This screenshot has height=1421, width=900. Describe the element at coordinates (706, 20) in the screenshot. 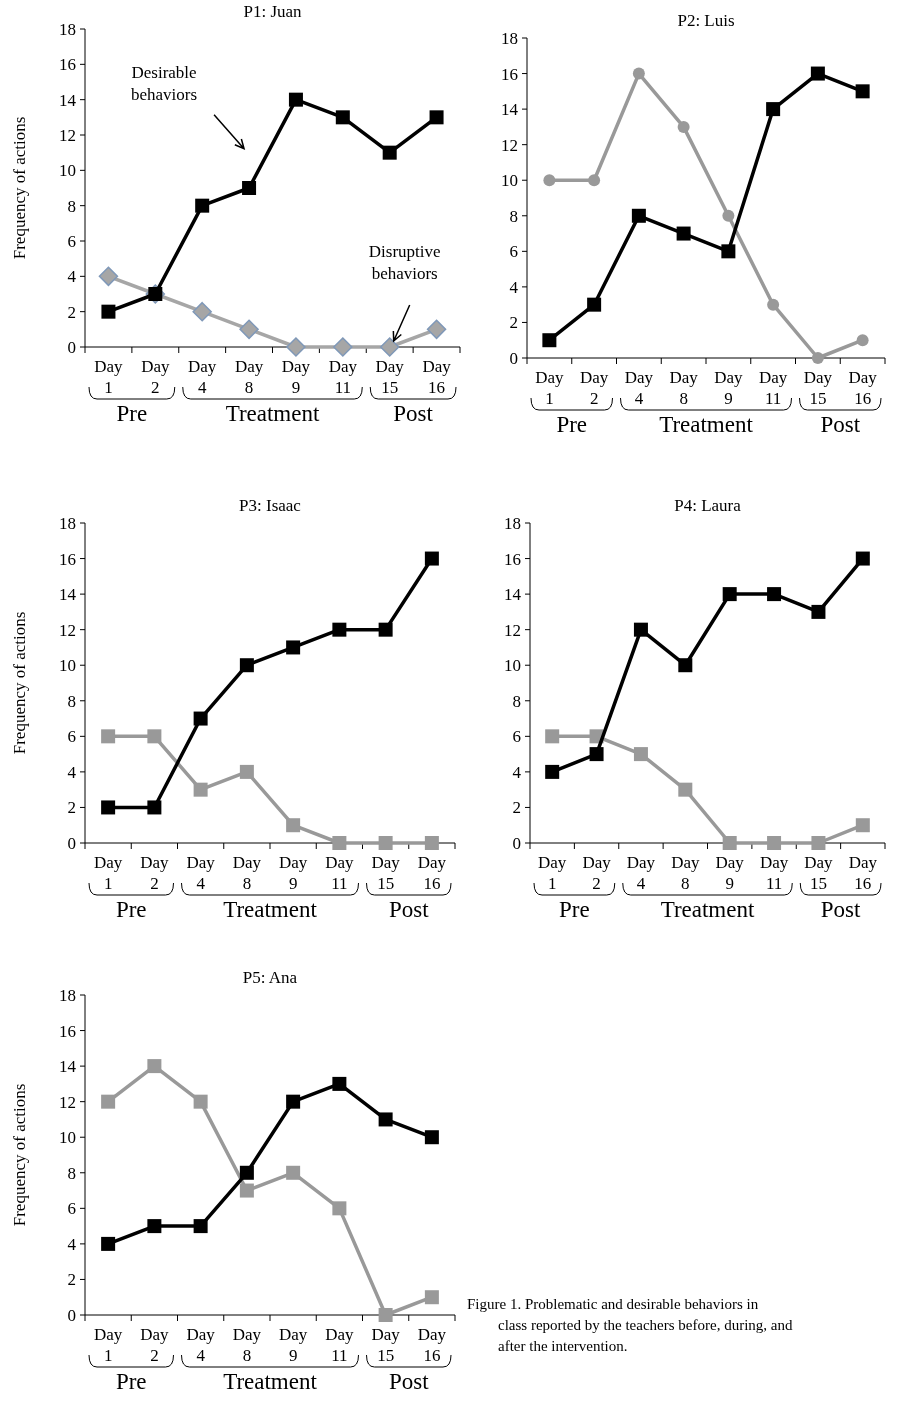

I see `chart-title: P2: Luis` at that location.